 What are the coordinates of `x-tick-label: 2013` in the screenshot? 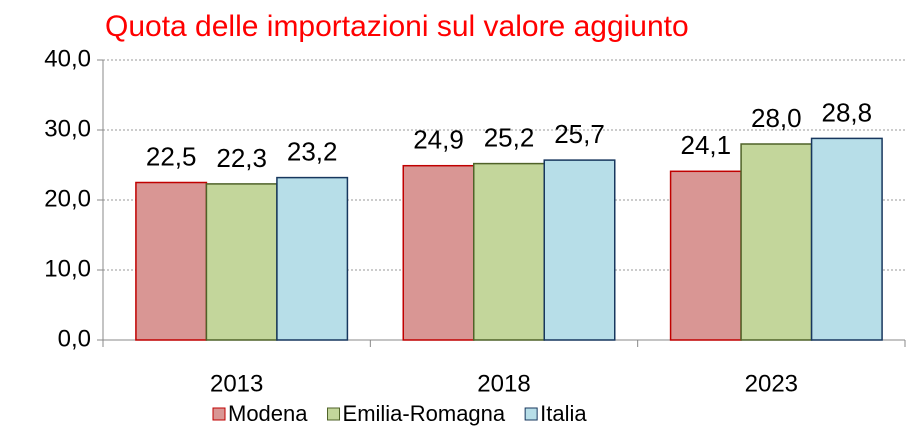 It's located at (236, 383).